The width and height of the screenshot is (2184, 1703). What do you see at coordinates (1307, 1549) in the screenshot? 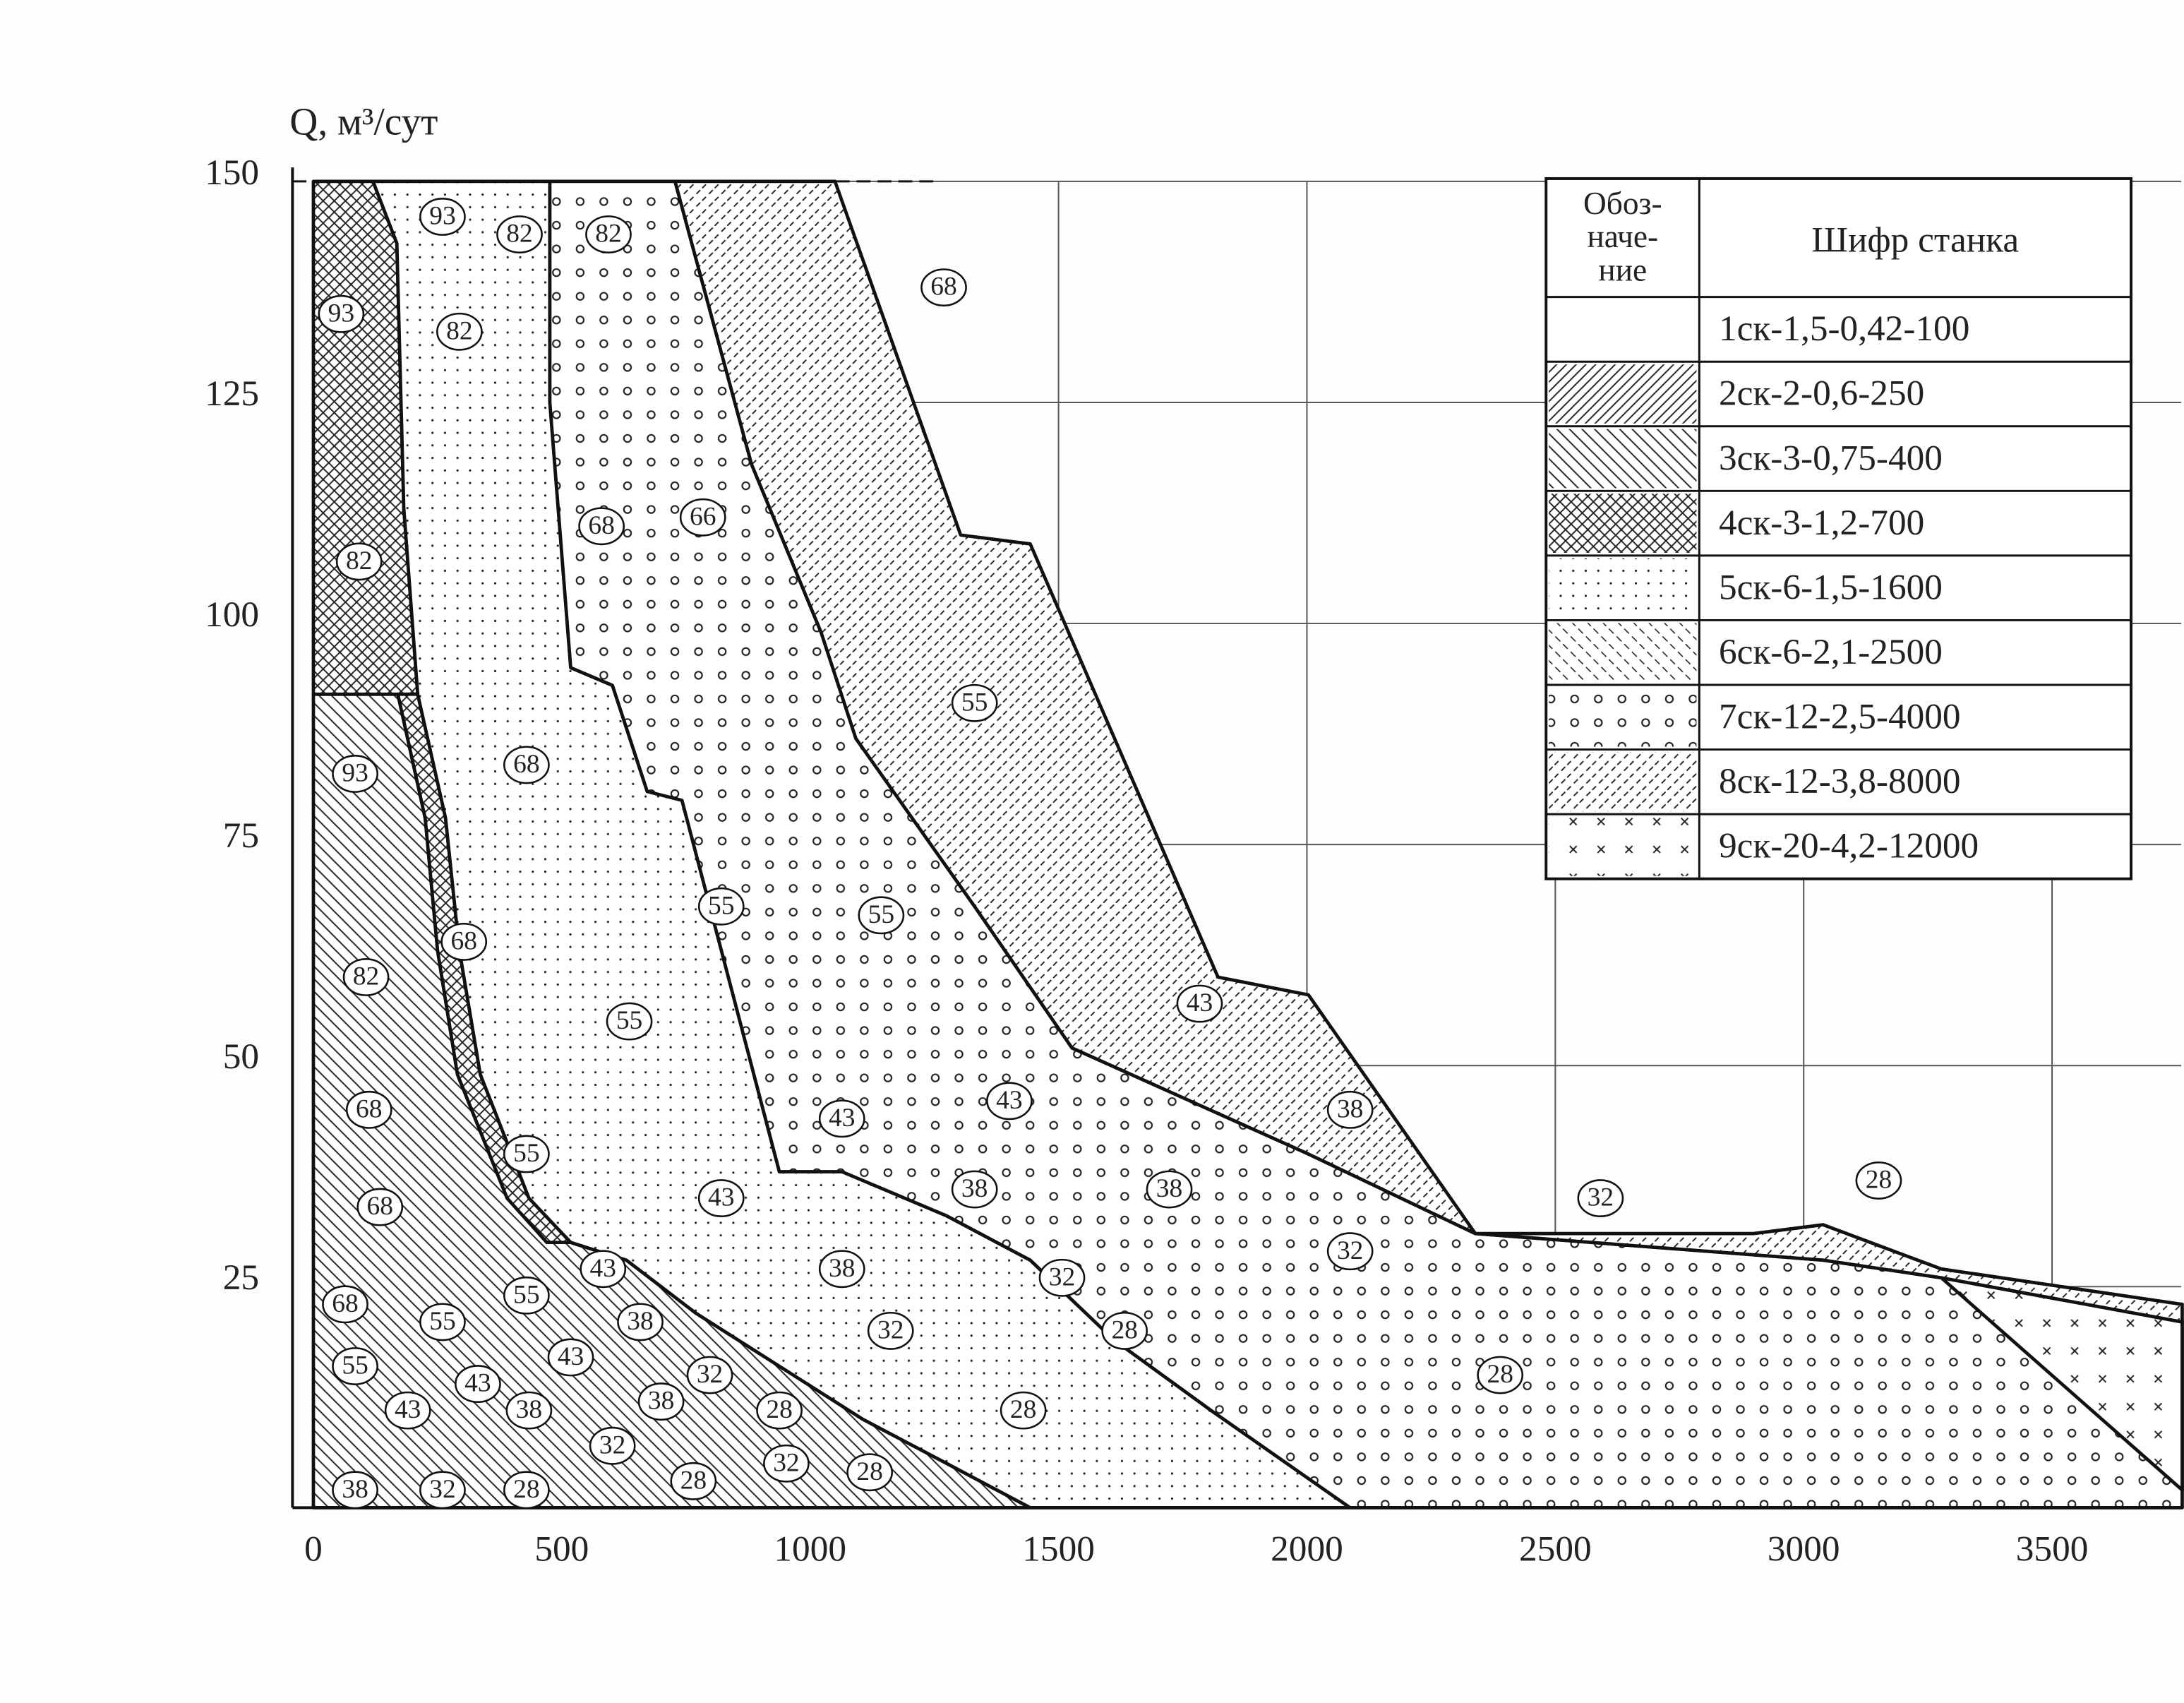
I see `x-tick-label: 2000` at bounding box center [1307, 1549].